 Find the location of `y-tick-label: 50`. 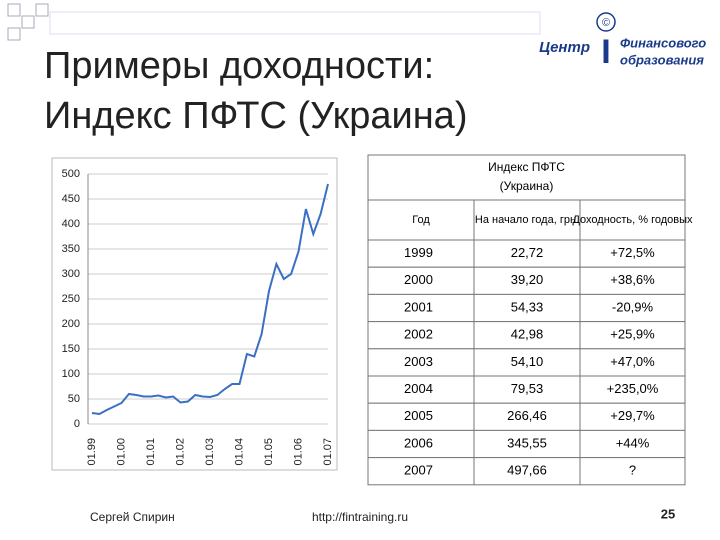

y-tick-label: 50 is located at coordinates (74, 399).